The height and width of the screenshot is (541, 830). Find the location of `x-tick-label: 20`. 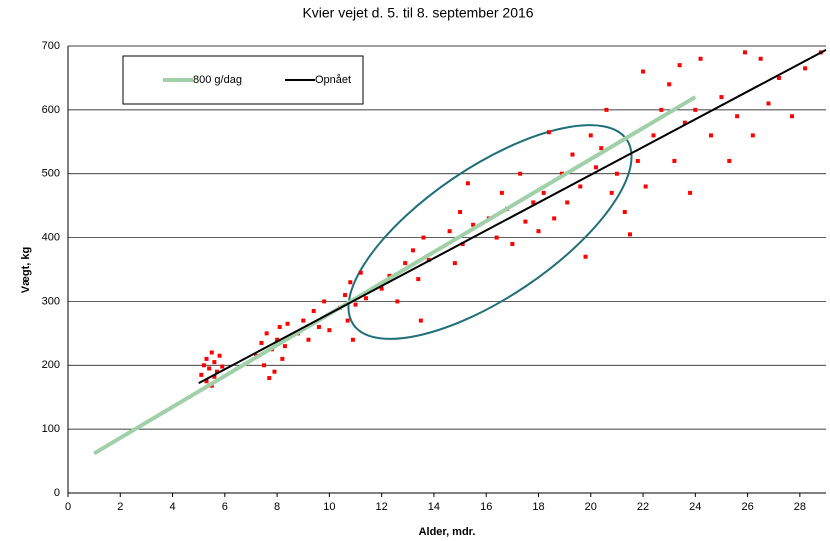

x-tick-label: 20 is located at coordinates (591, 507).